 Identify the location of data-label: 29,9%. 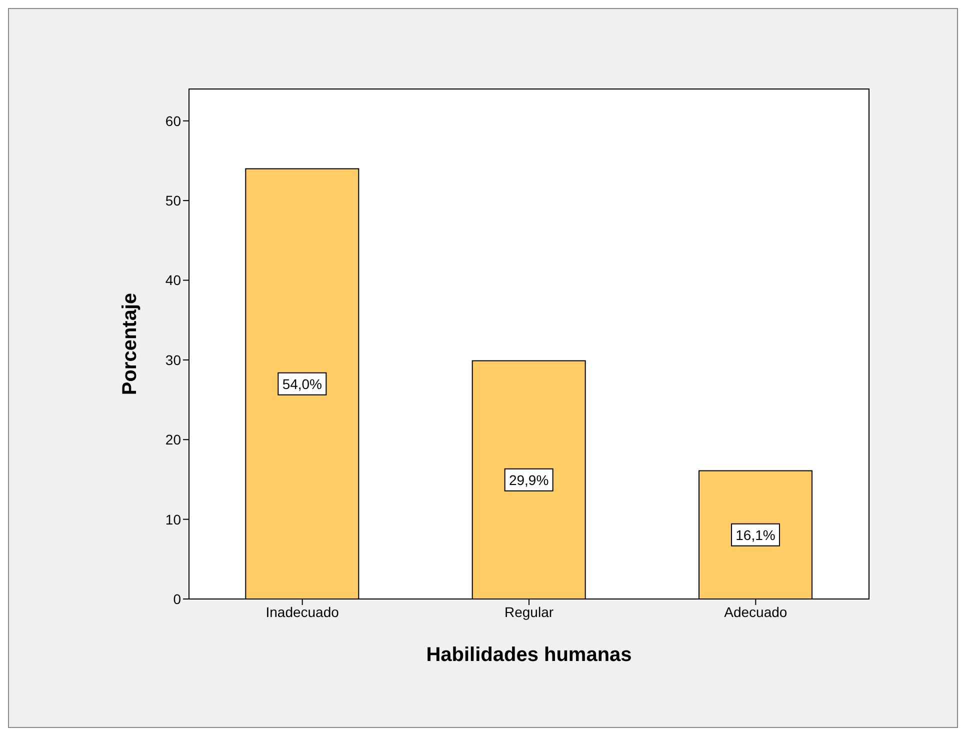
(528, 480).